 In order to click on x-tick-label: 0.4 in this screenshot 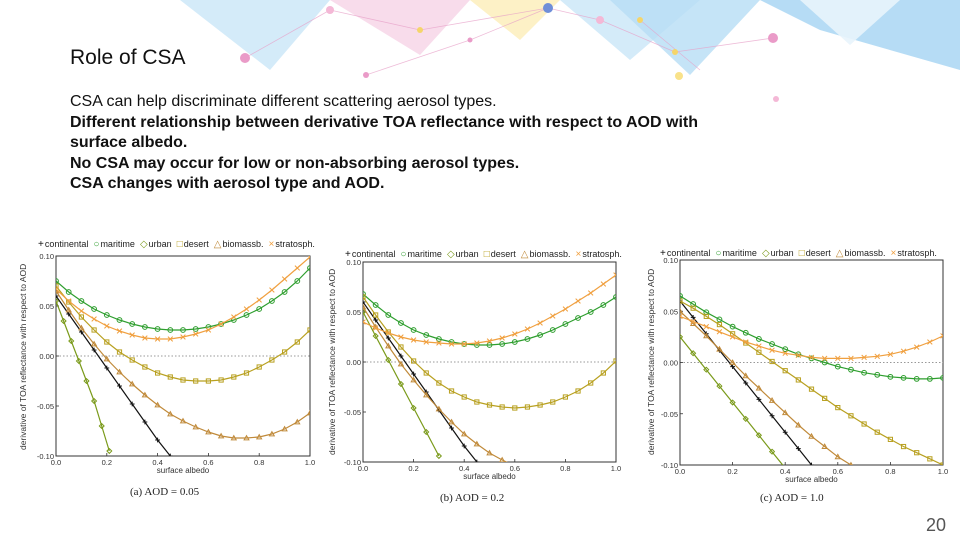, I will do `click(157, 462)`.